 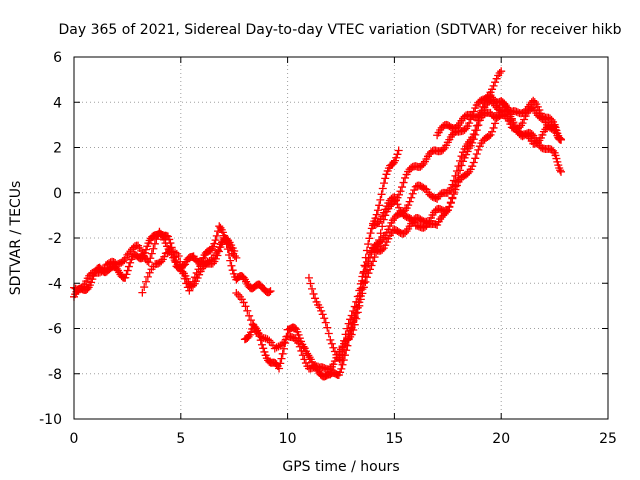 I want to click on y-tick-label: 4, so click(x=57, y=103).